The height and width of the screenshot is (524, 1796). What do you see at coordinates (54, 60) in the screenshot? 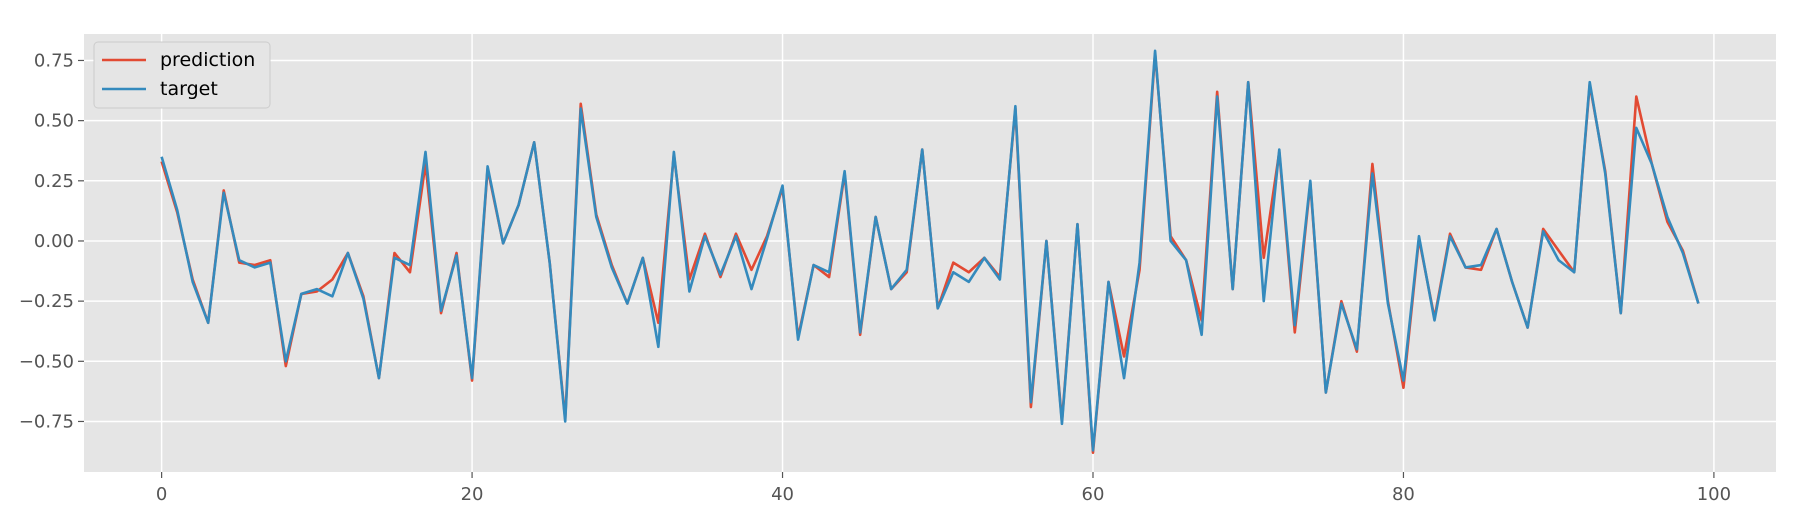
I see `y-tick-label: 0.75` at bounding box center [54, 60].